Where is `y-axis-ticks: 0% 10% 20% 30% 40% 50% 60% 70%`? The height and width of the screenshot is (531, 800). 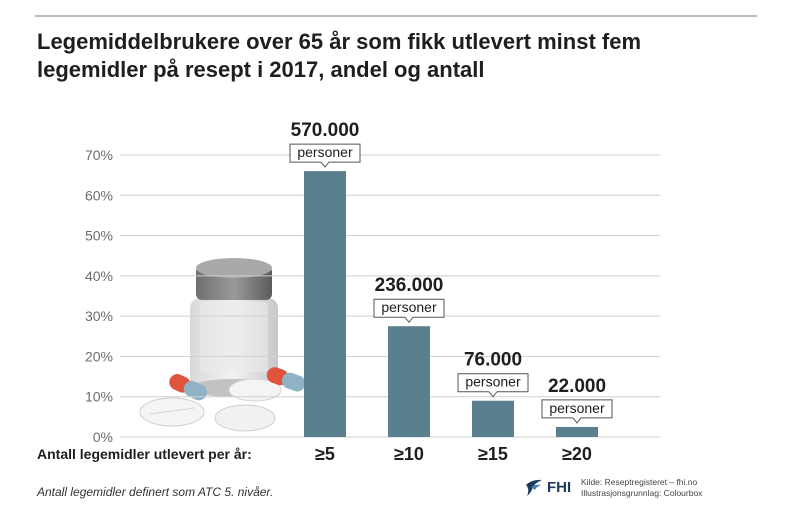
y-axis-ticks: 0% 10% 20% 30% 40% 50% 60% 70% is located at coordinates (99, 296).